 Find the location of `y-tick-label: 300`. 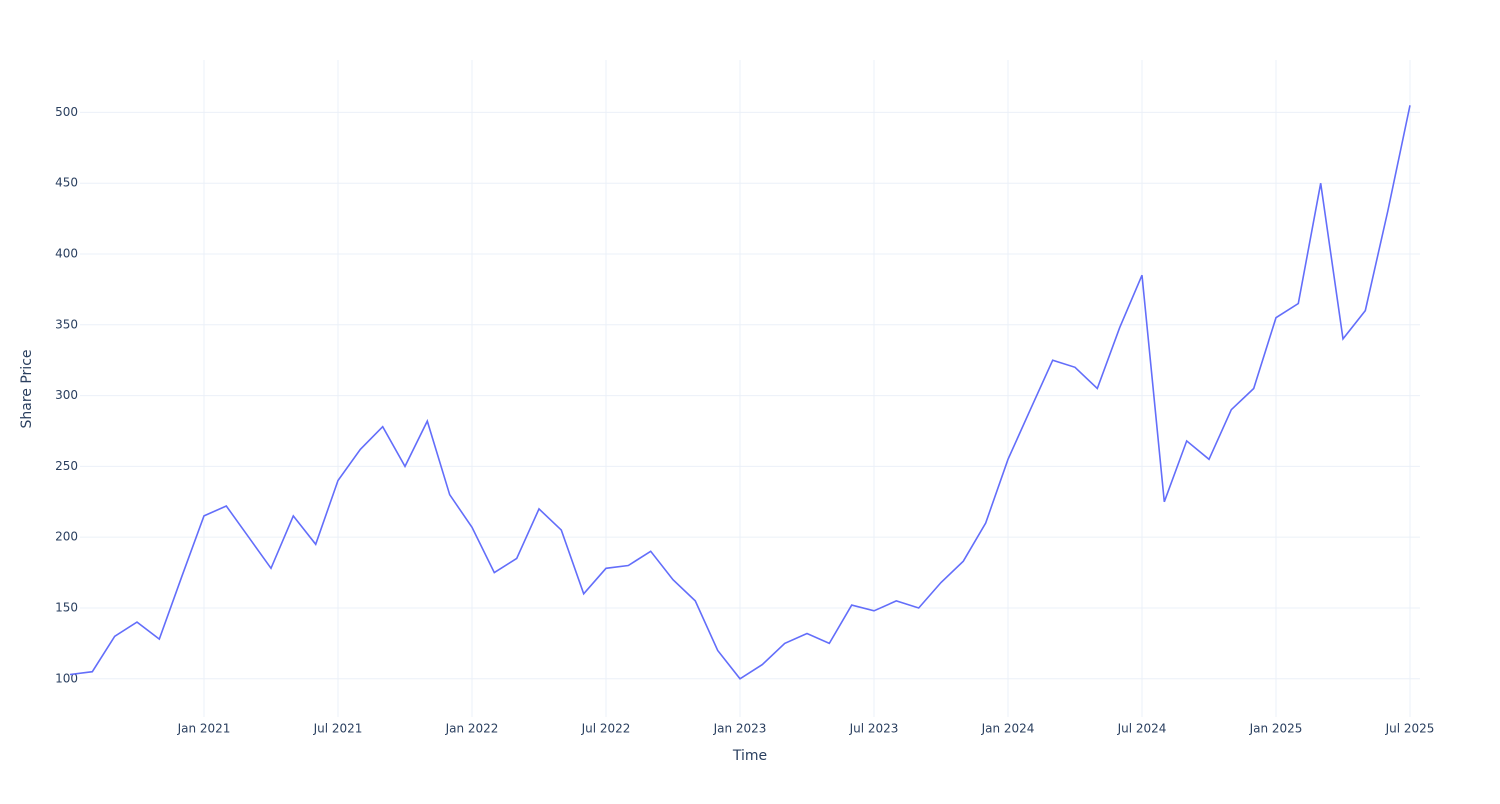

y-tick-label: 300 is located at coordinates (66, 395).